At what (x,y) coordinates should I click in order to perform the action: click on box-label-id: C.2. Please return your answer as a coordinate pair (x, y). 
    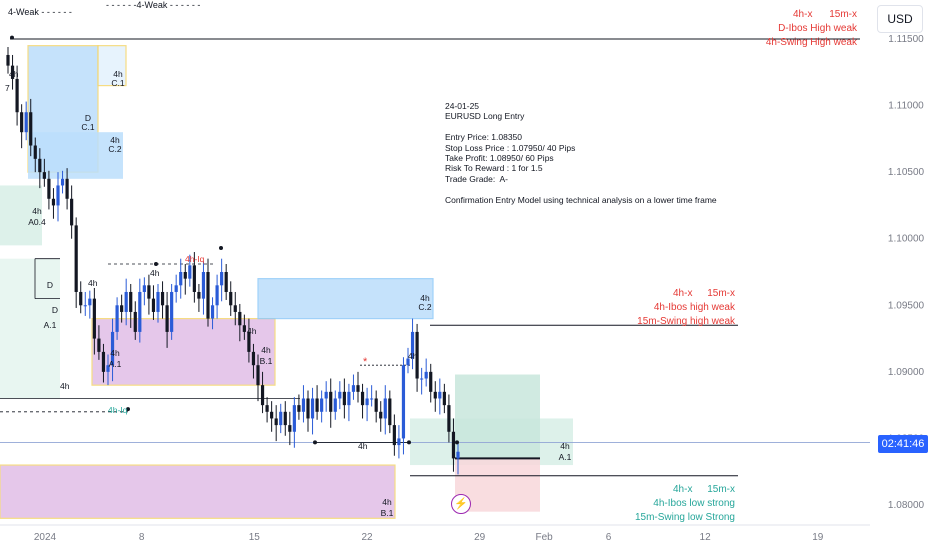
    Looking at the image, I should click on (425, 307).